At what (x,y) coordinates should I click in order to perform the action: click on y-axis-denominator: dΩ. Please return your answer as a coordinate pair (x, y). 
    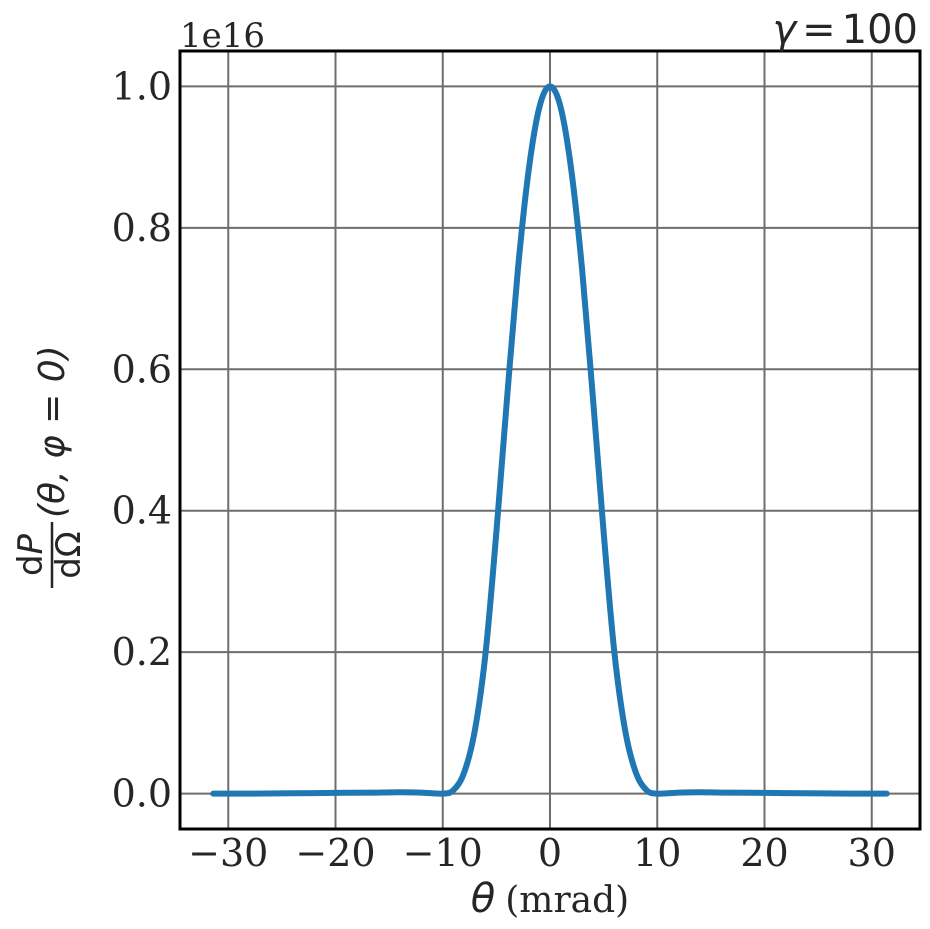
    Looking at the image, I should click on (69, 555).